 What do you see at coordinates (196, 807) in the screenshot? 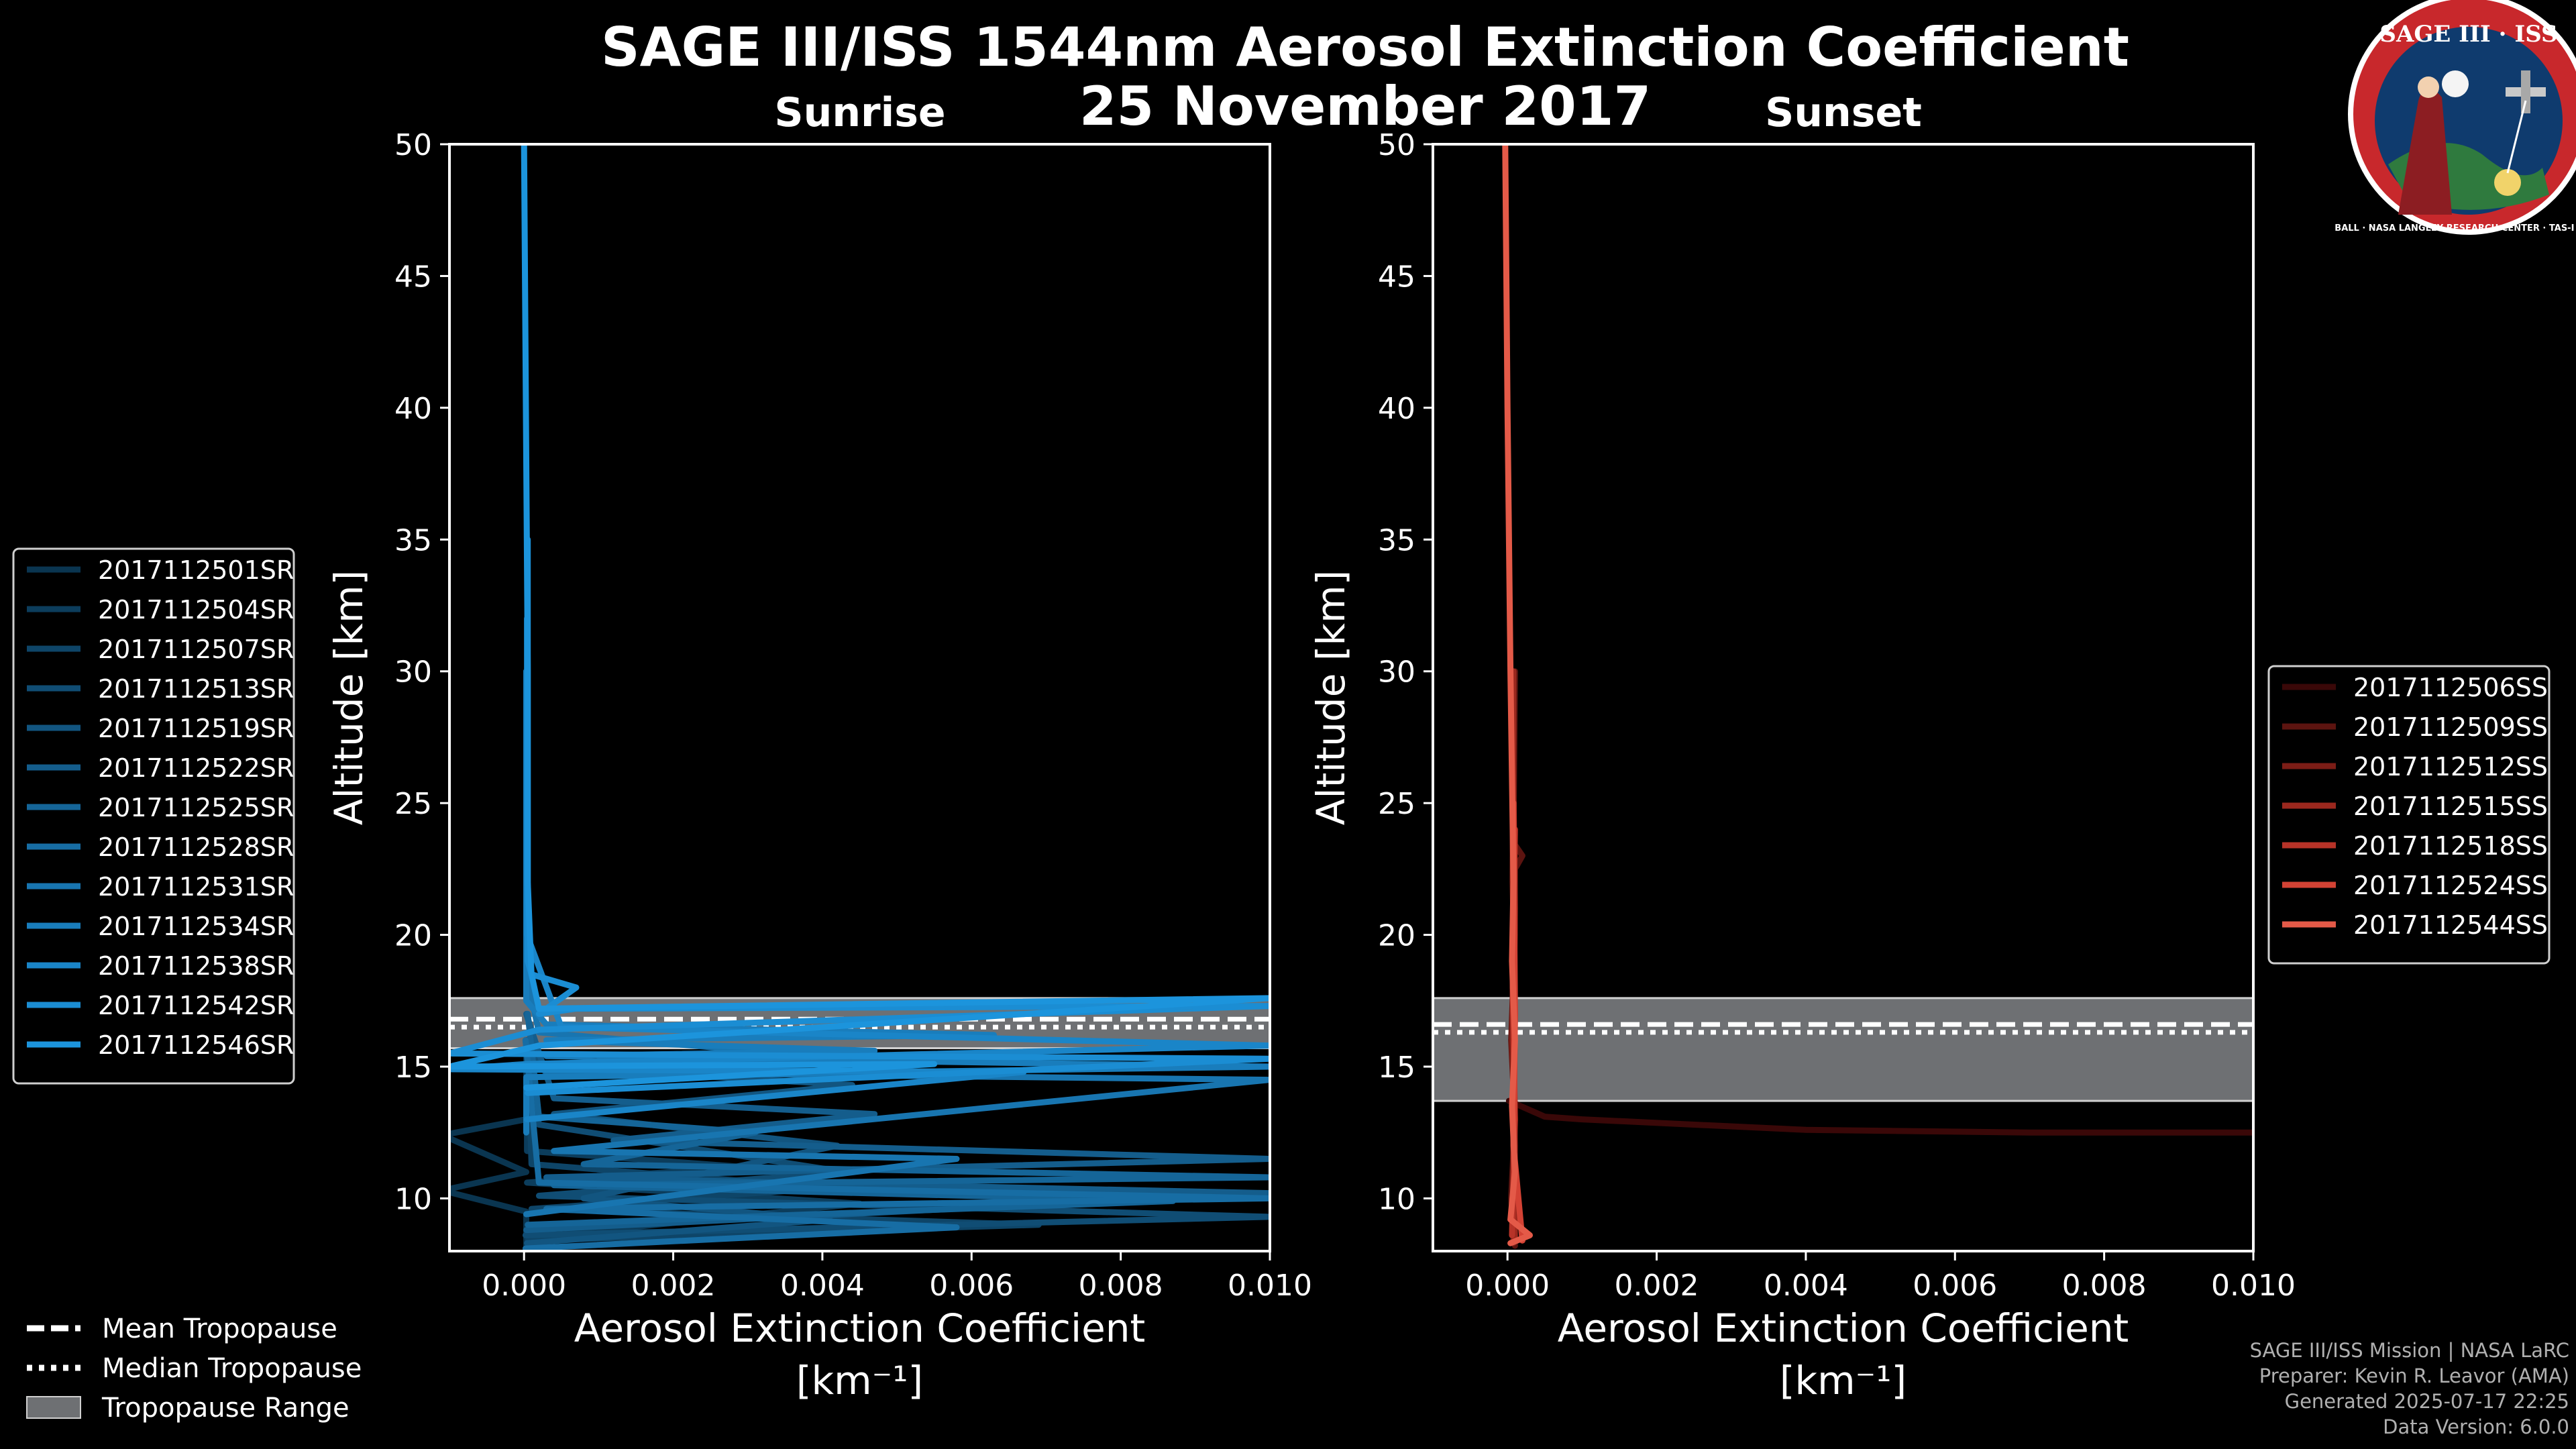
I see `legend-label-2017112525SR: 2017112525SR` at bounding box center [196, 807].